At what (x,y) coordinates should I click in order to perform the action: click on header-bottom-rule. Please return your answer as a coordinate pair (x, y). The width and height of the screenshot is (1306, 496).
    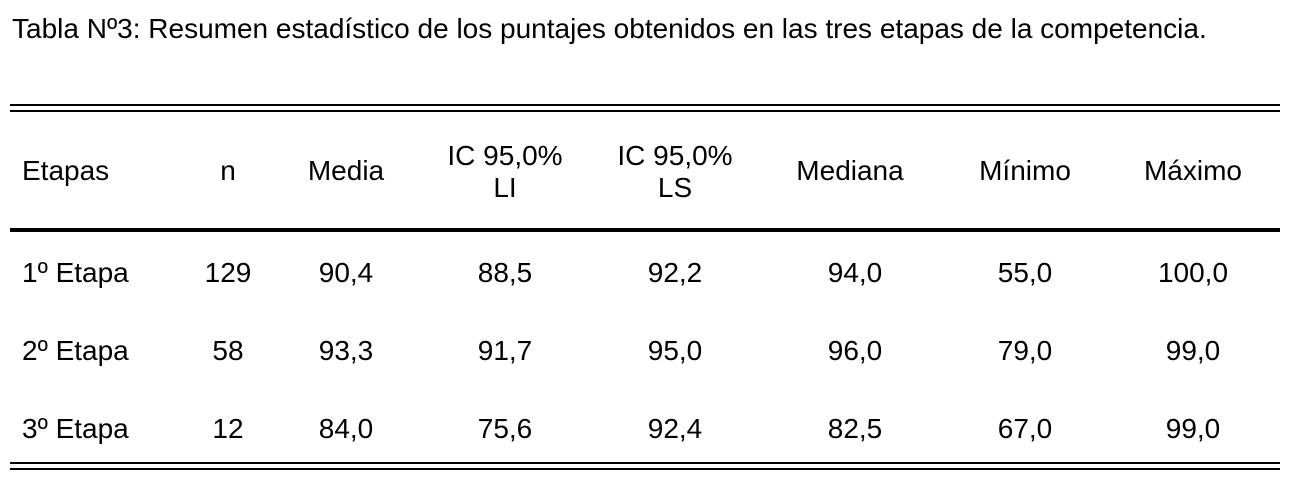
    Looking at the image, I should click on (645, 230).